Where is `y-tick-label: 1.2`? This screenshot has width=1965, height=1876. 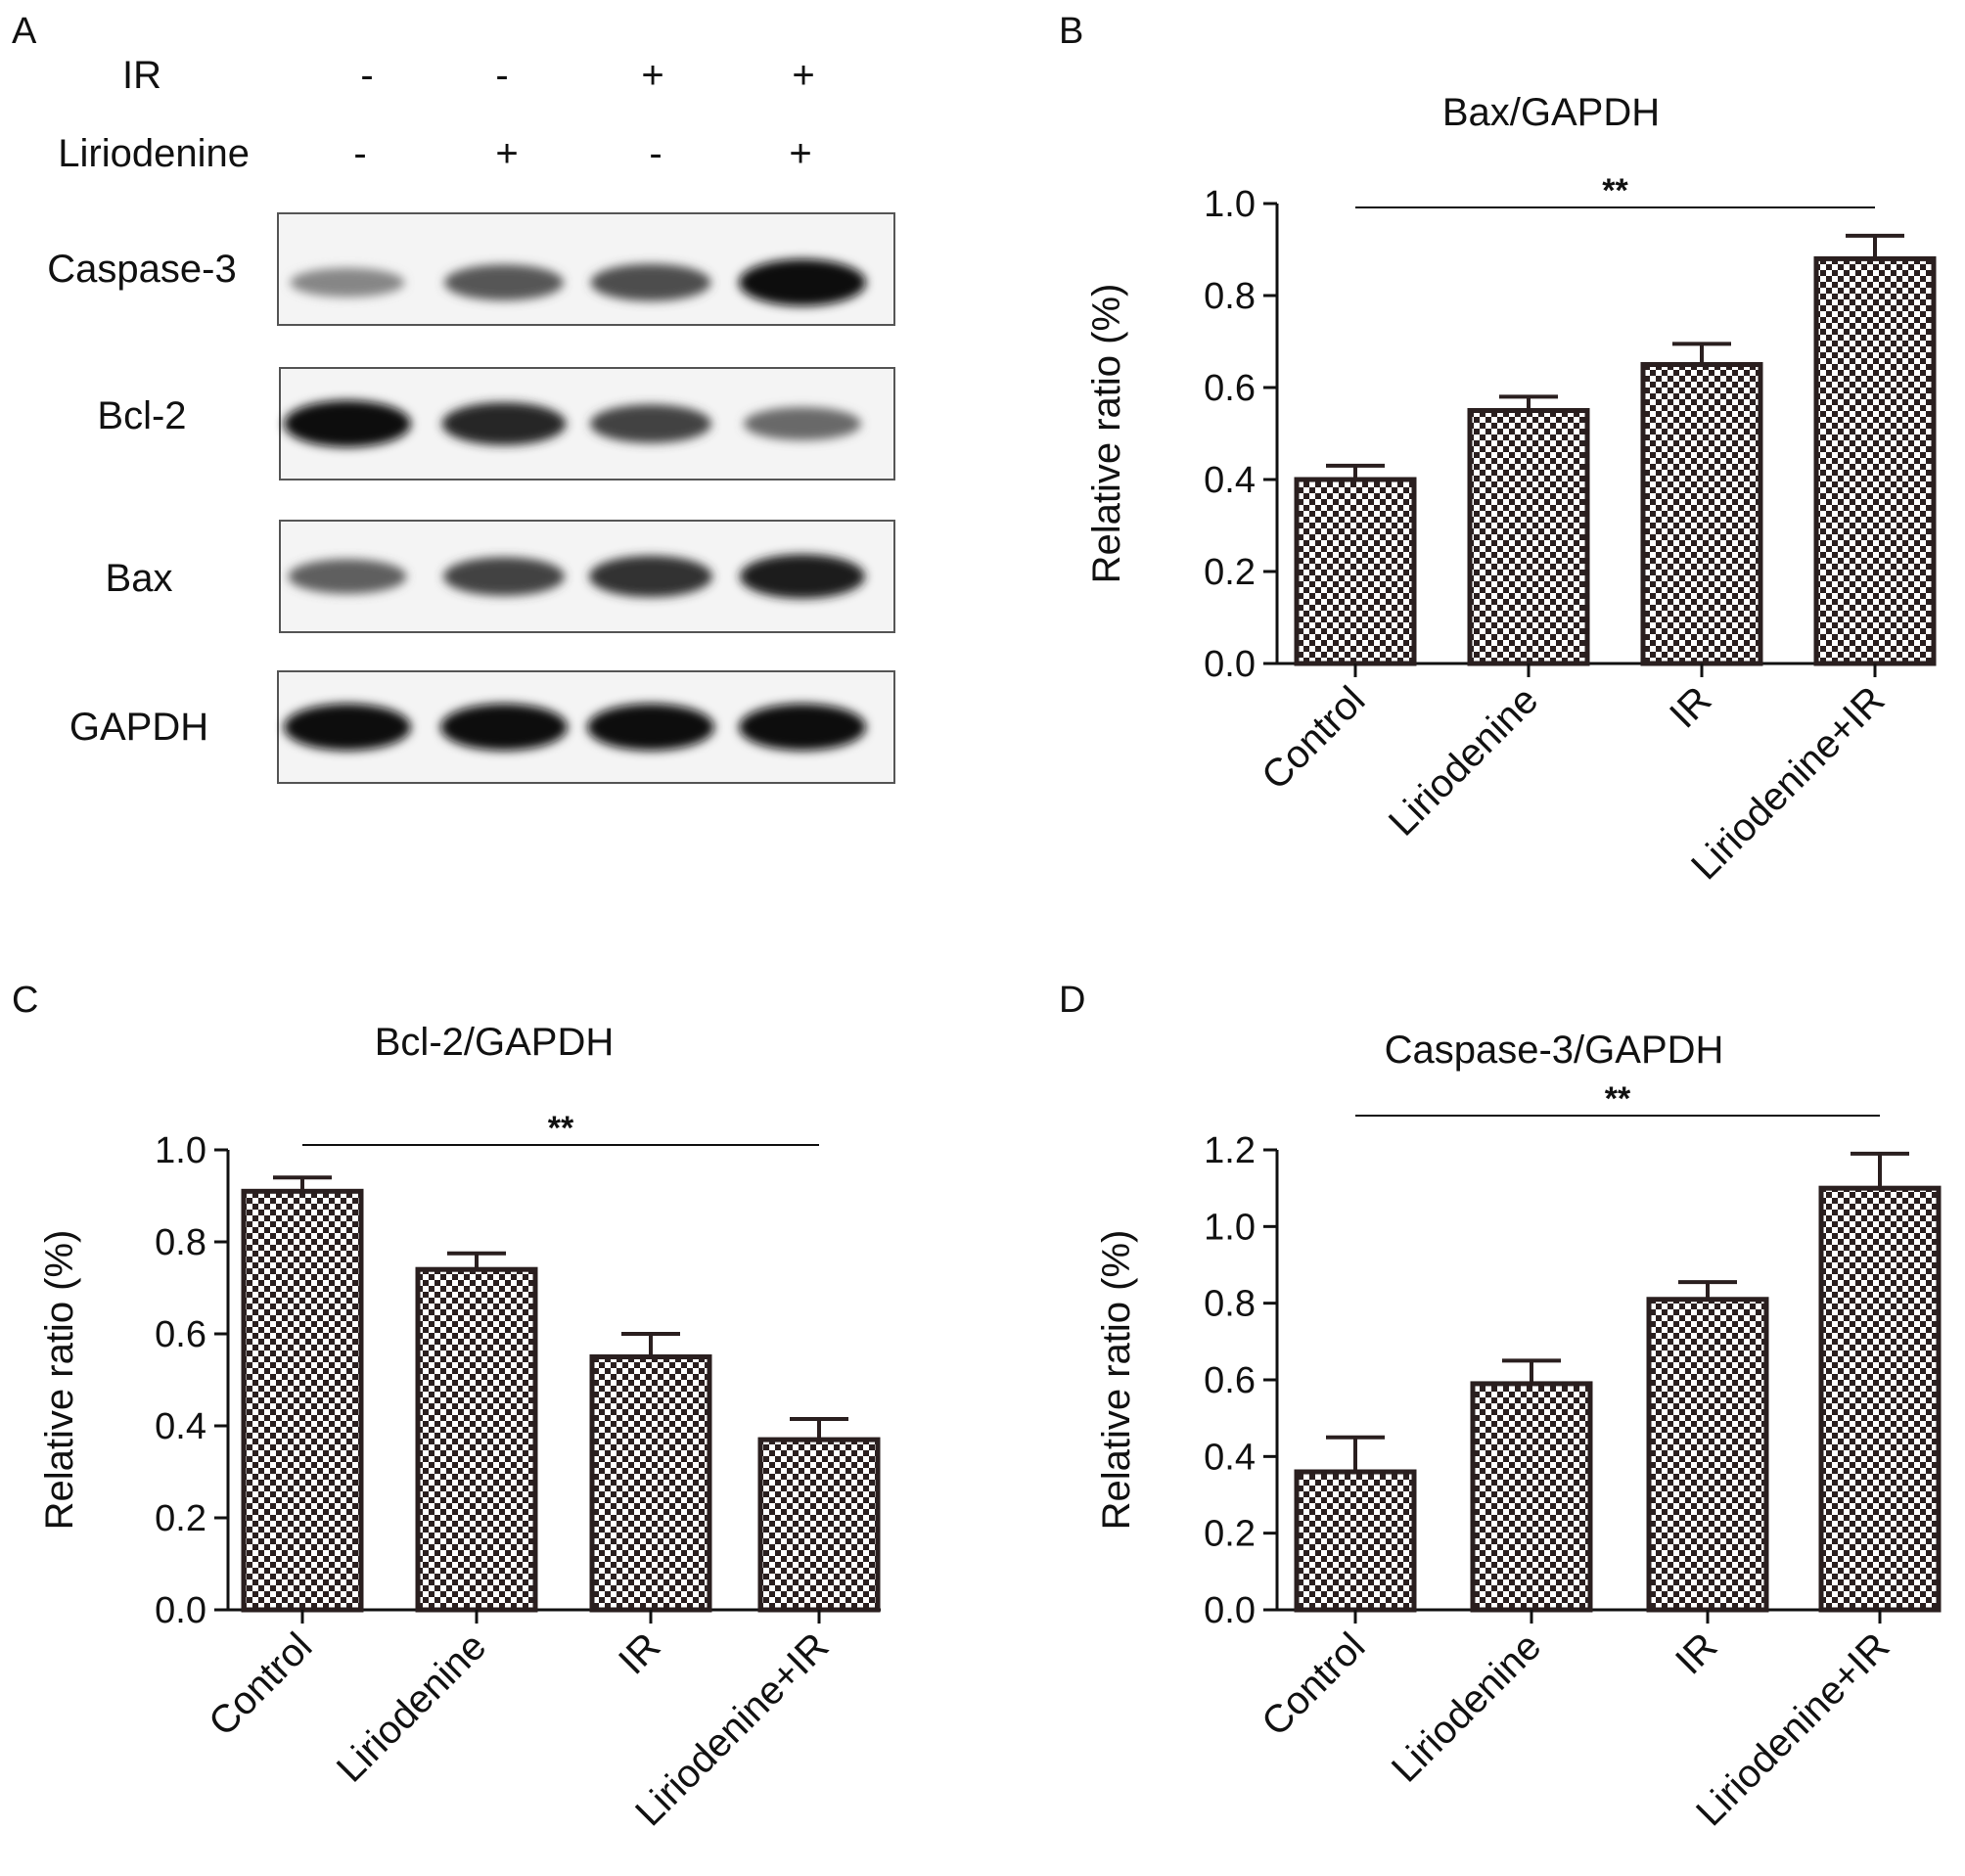 y-tick-label: 1.2 is located at coordinates (1230, 1150).